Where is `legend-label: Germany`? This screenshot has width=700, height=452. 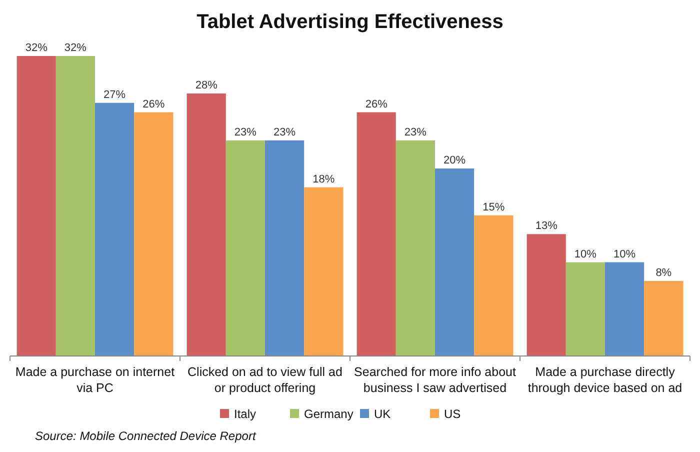
legend-label: Germany is located at coordinates (329, 414).